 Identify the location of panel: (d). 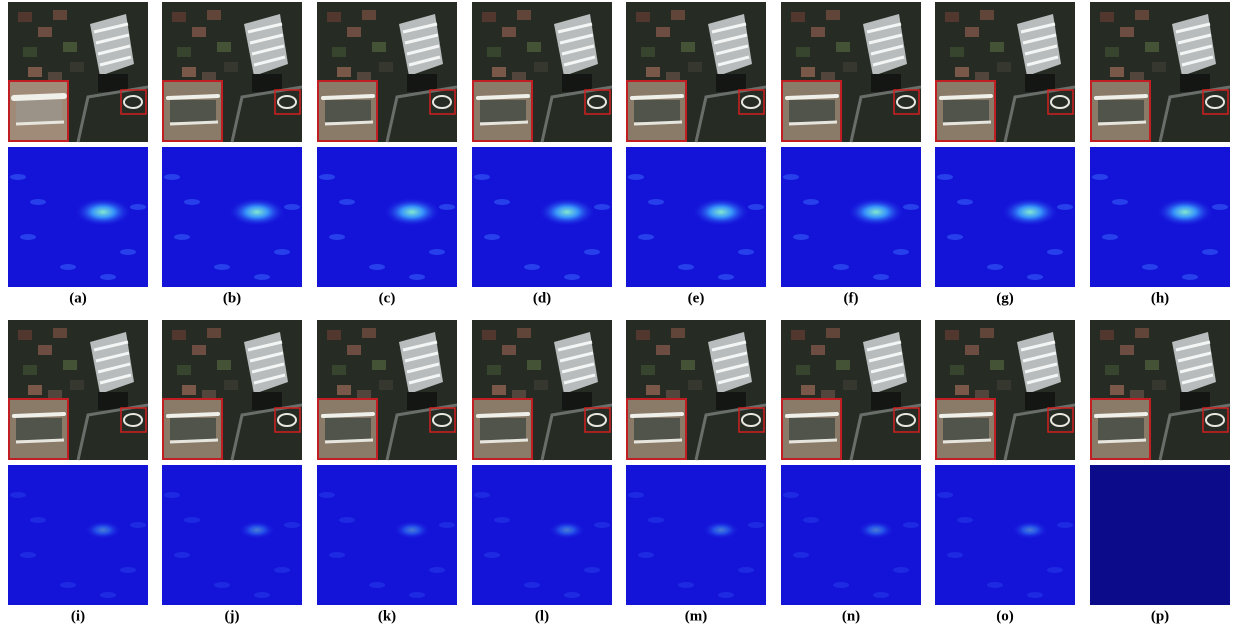
(542, 154).